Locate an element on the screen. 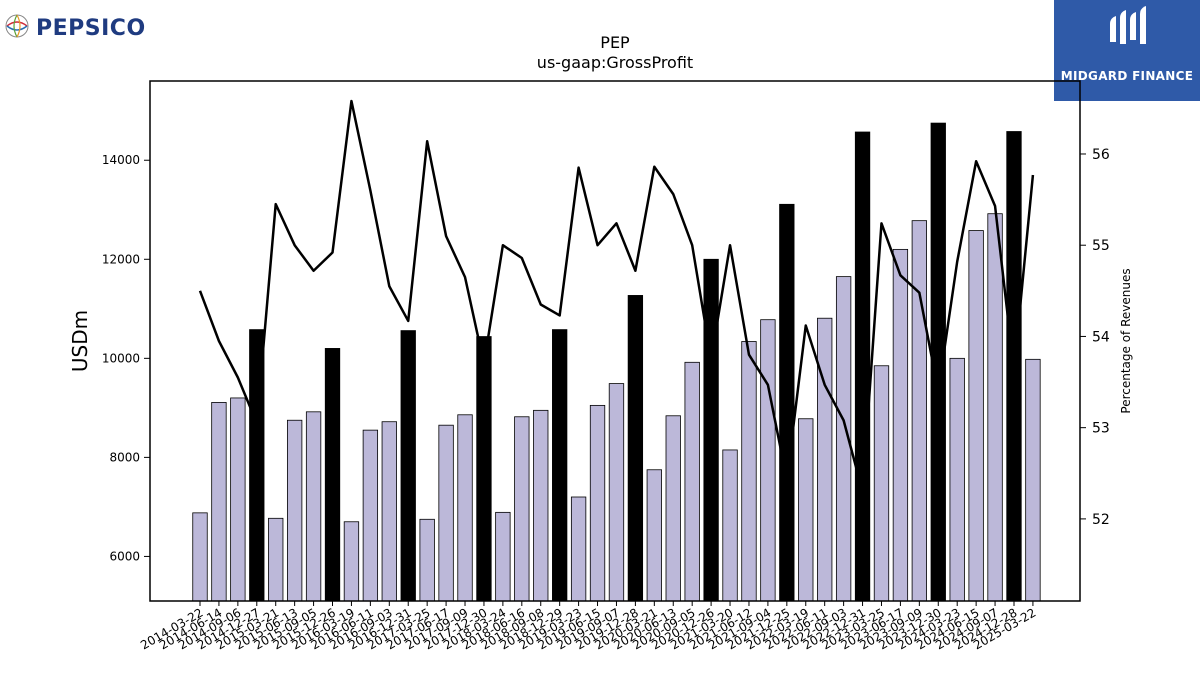 The image size is (1200, 675). y2-axis-ticks: 52 53 54 55 56 is located at coordinates (1095, 337).